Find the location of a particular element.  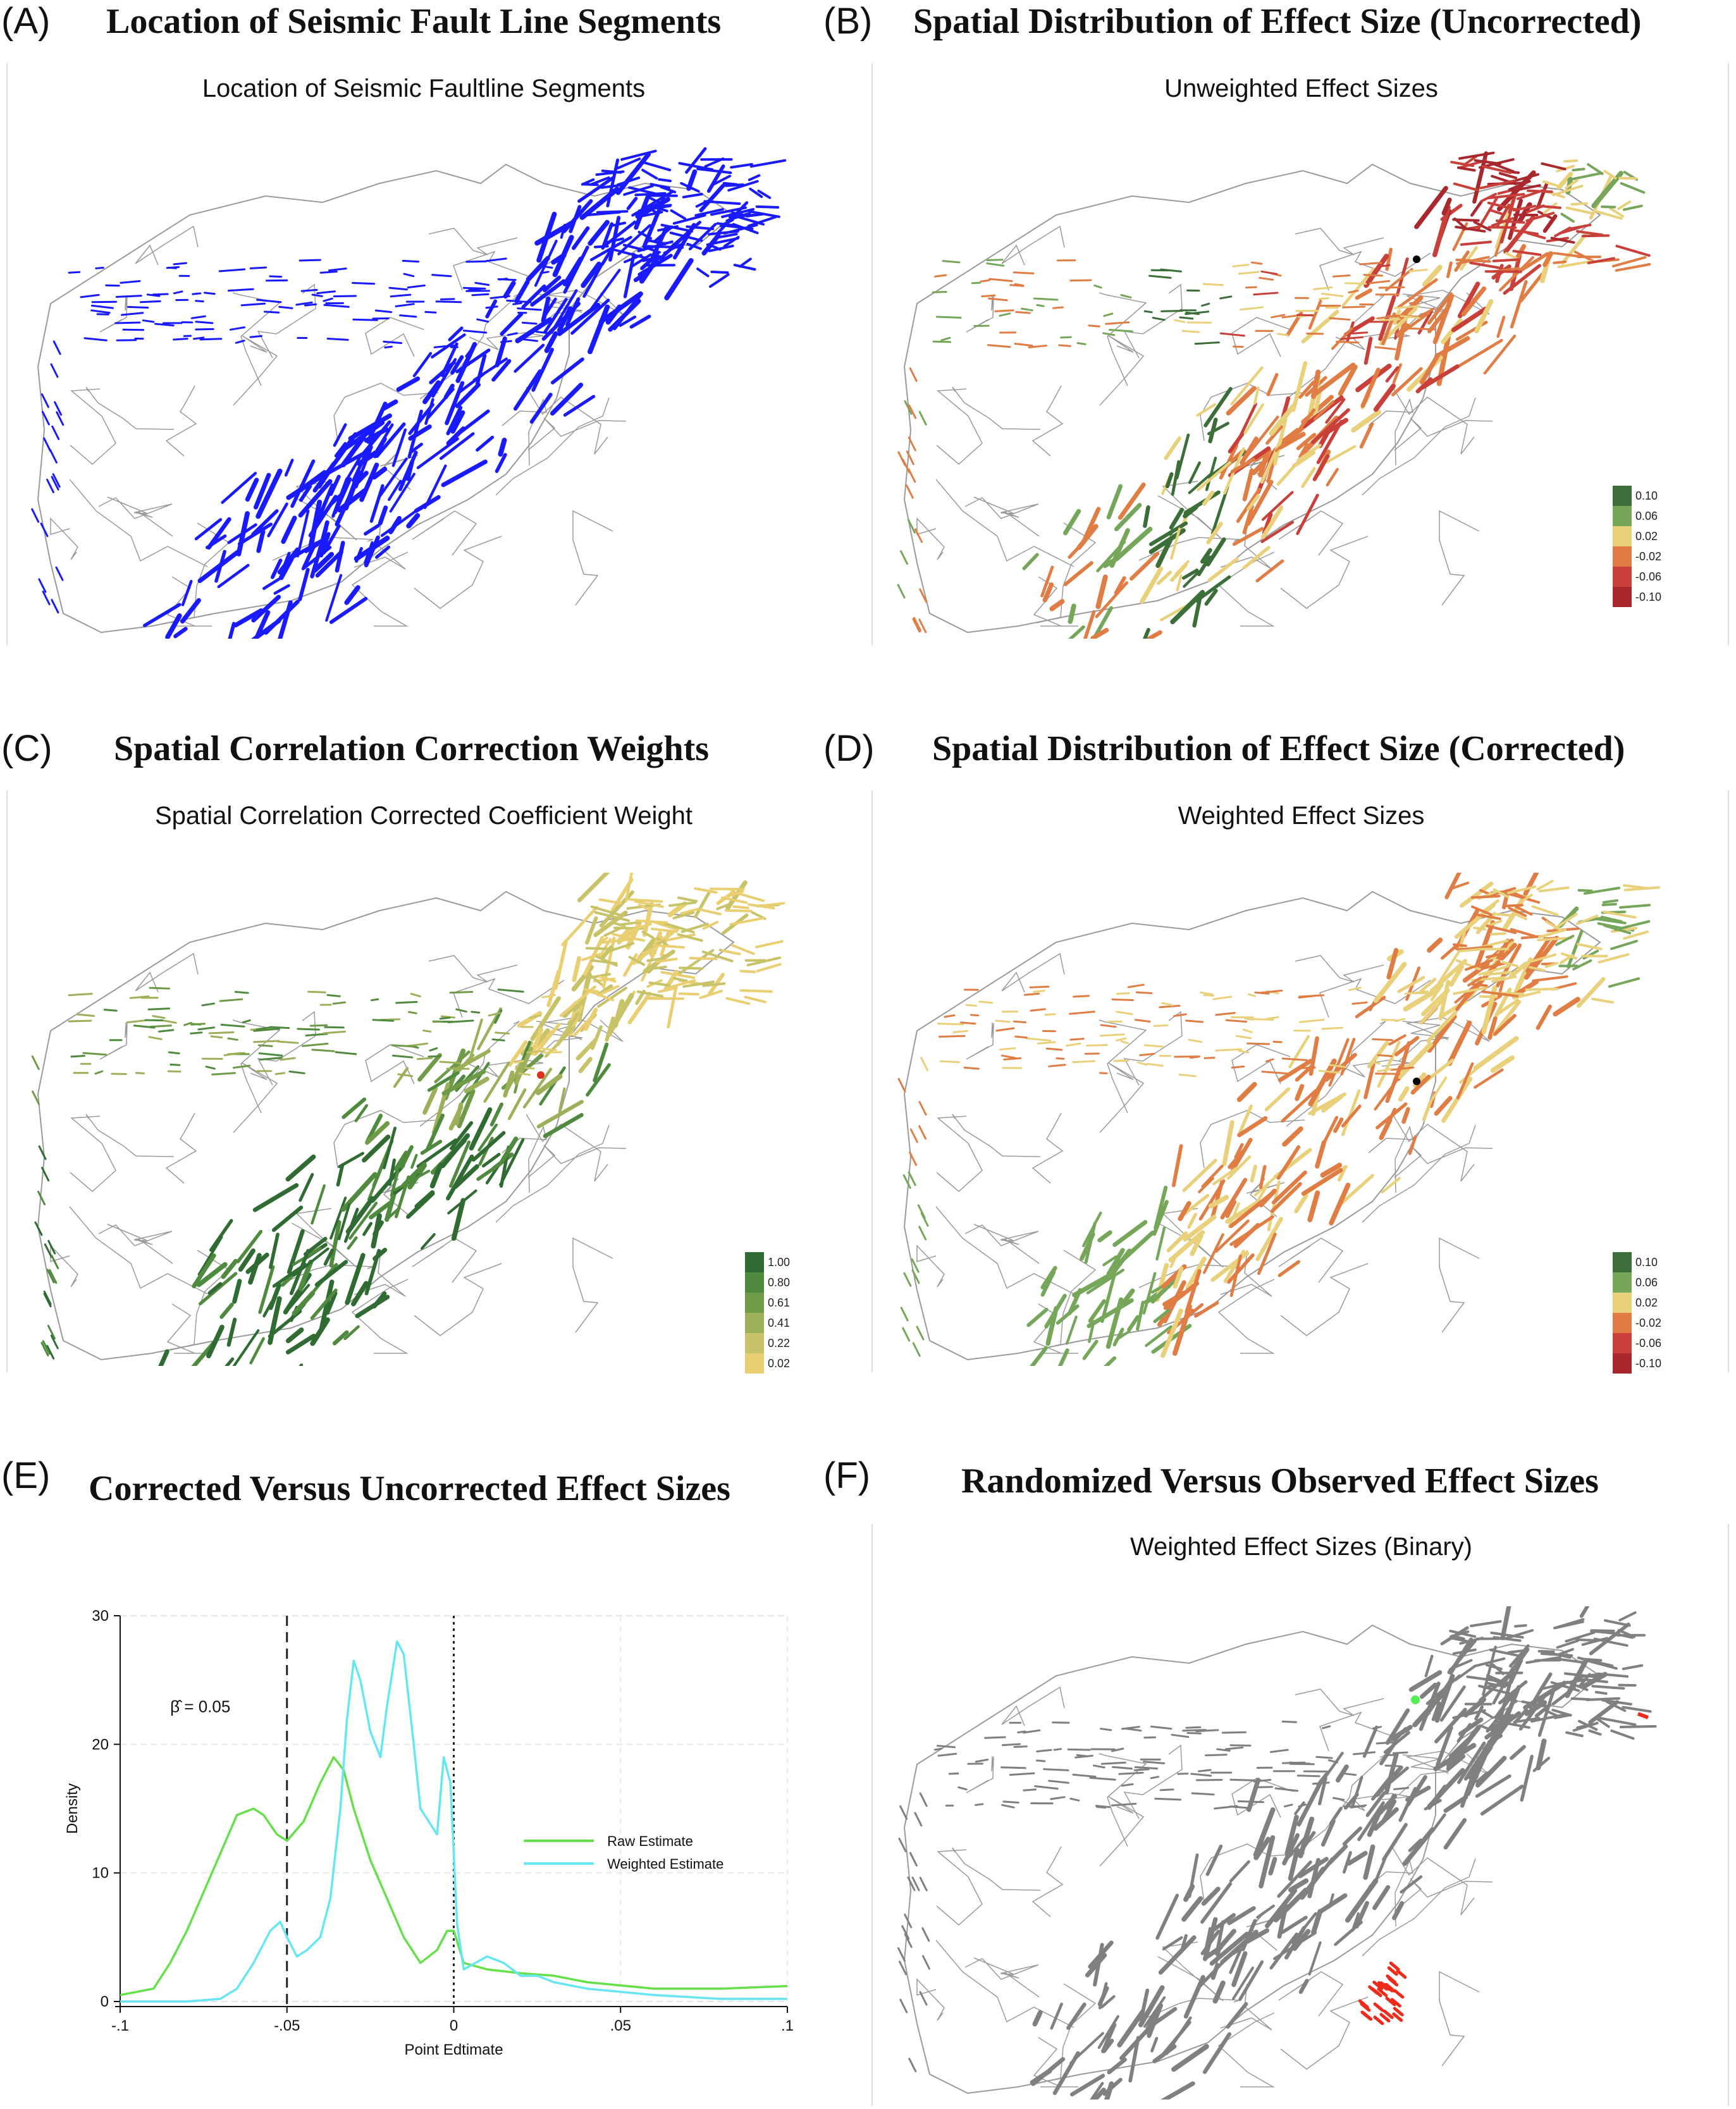

legend-label: 0.22 is located at coordinates (779, 1343).